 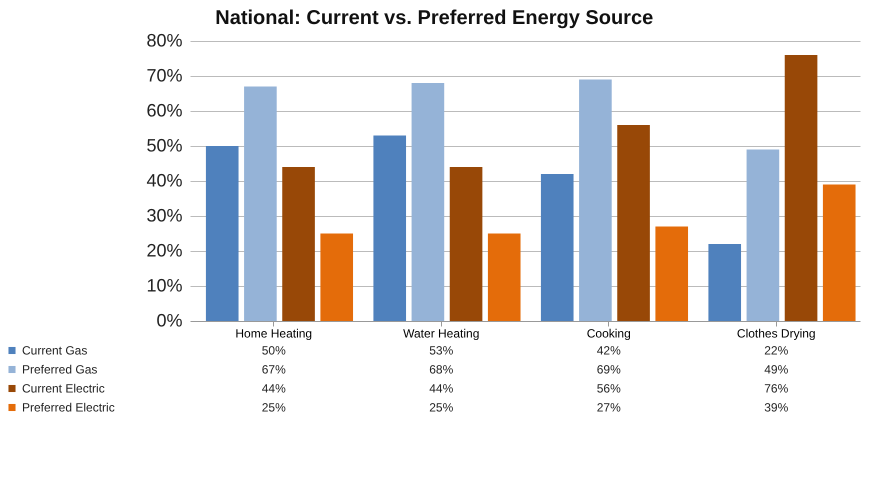 What do you see at coordinates (274, 369) in the screenshot?
I see `data-label: 67%` at bounding box center [274, 369].